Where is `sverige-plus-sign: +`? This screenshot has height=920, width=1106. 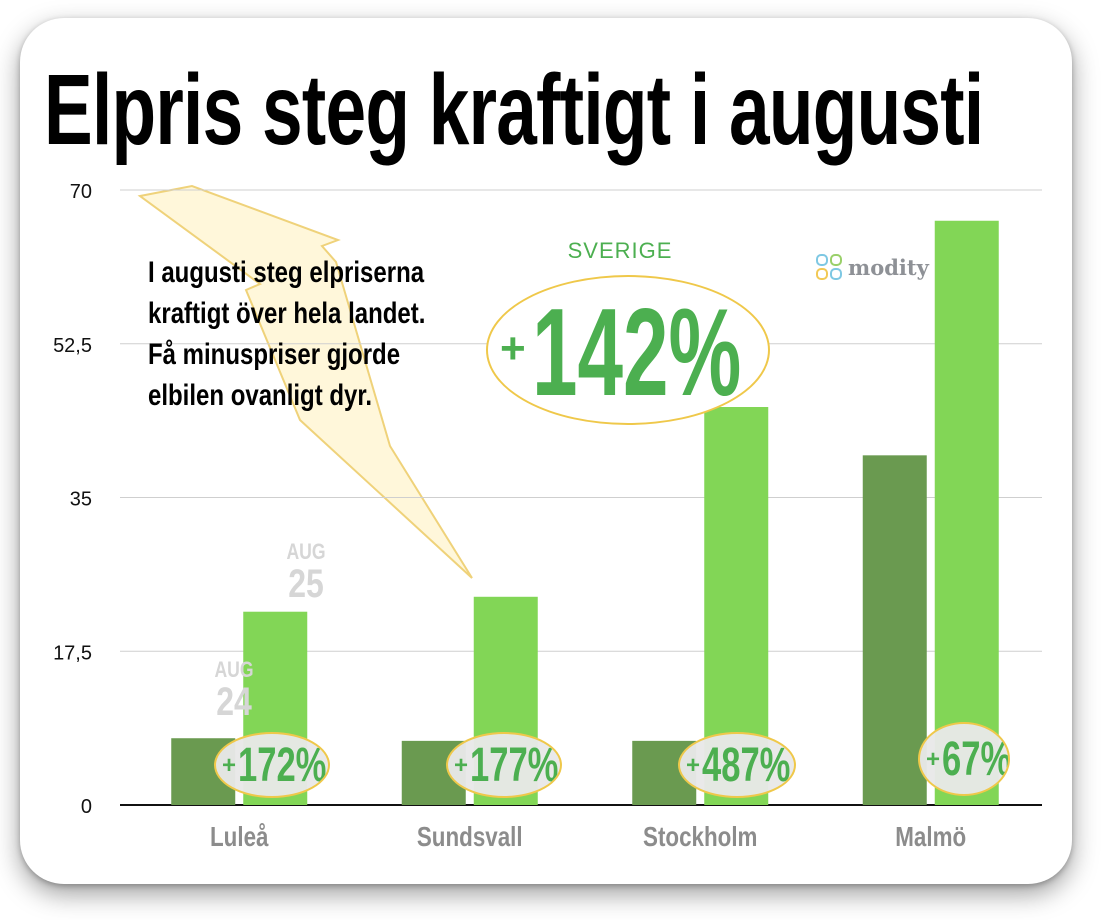 sverige-plus-sign: + is located at coordinates (513, 348).